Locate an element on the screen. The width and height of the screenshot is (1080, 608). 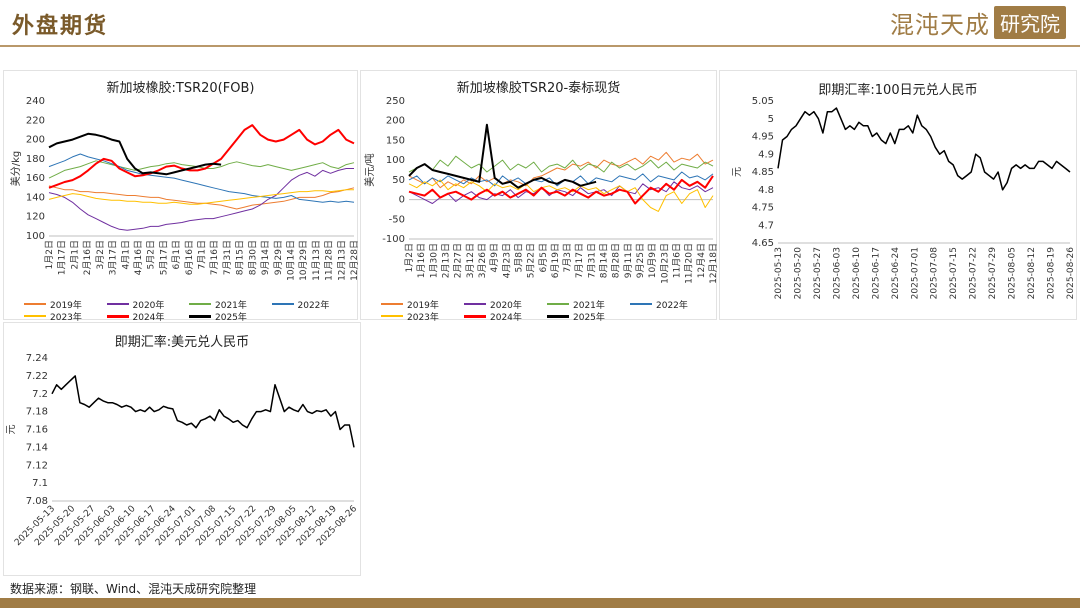
x-tick-label: 9月25日 is located at coordinates (640, 260).